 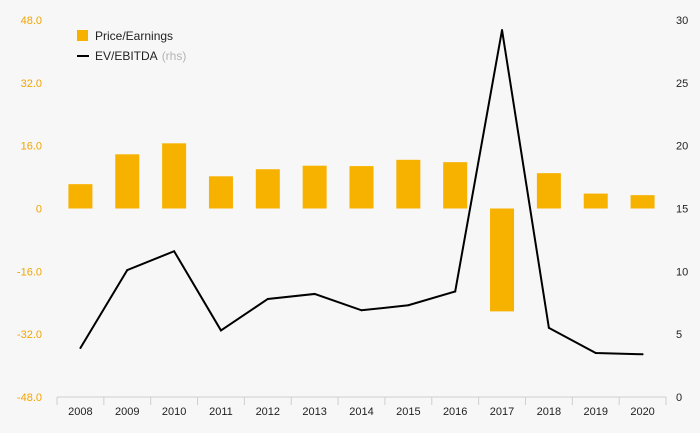 I want to click on x-tick-label: 2020, so click(x=642, y=412).